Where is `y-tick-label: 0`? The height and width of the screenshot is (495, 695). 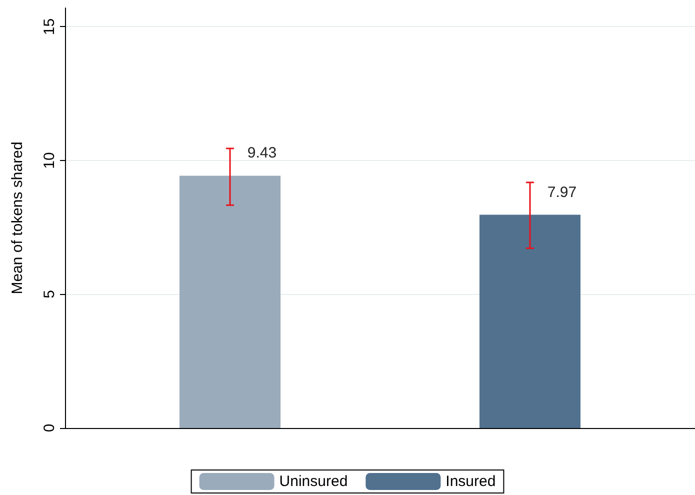
y-tick-label: 0 is located at coordinates (49, 428).